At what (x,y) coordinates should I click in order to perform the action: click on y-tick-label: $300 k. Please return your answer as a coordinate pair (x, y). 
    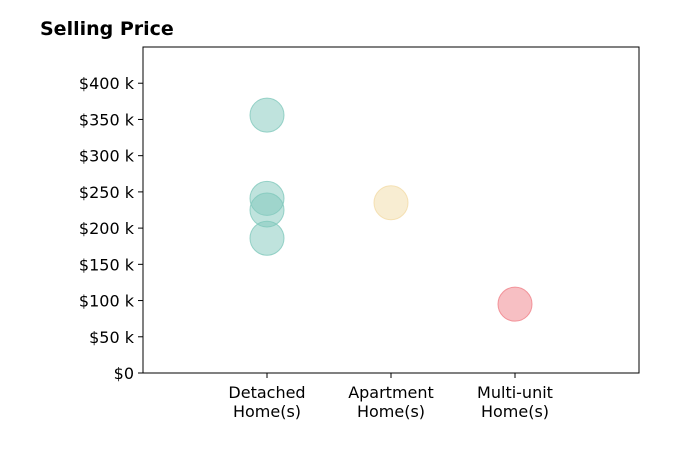
    Looking at the image, I should click on (107, 156).